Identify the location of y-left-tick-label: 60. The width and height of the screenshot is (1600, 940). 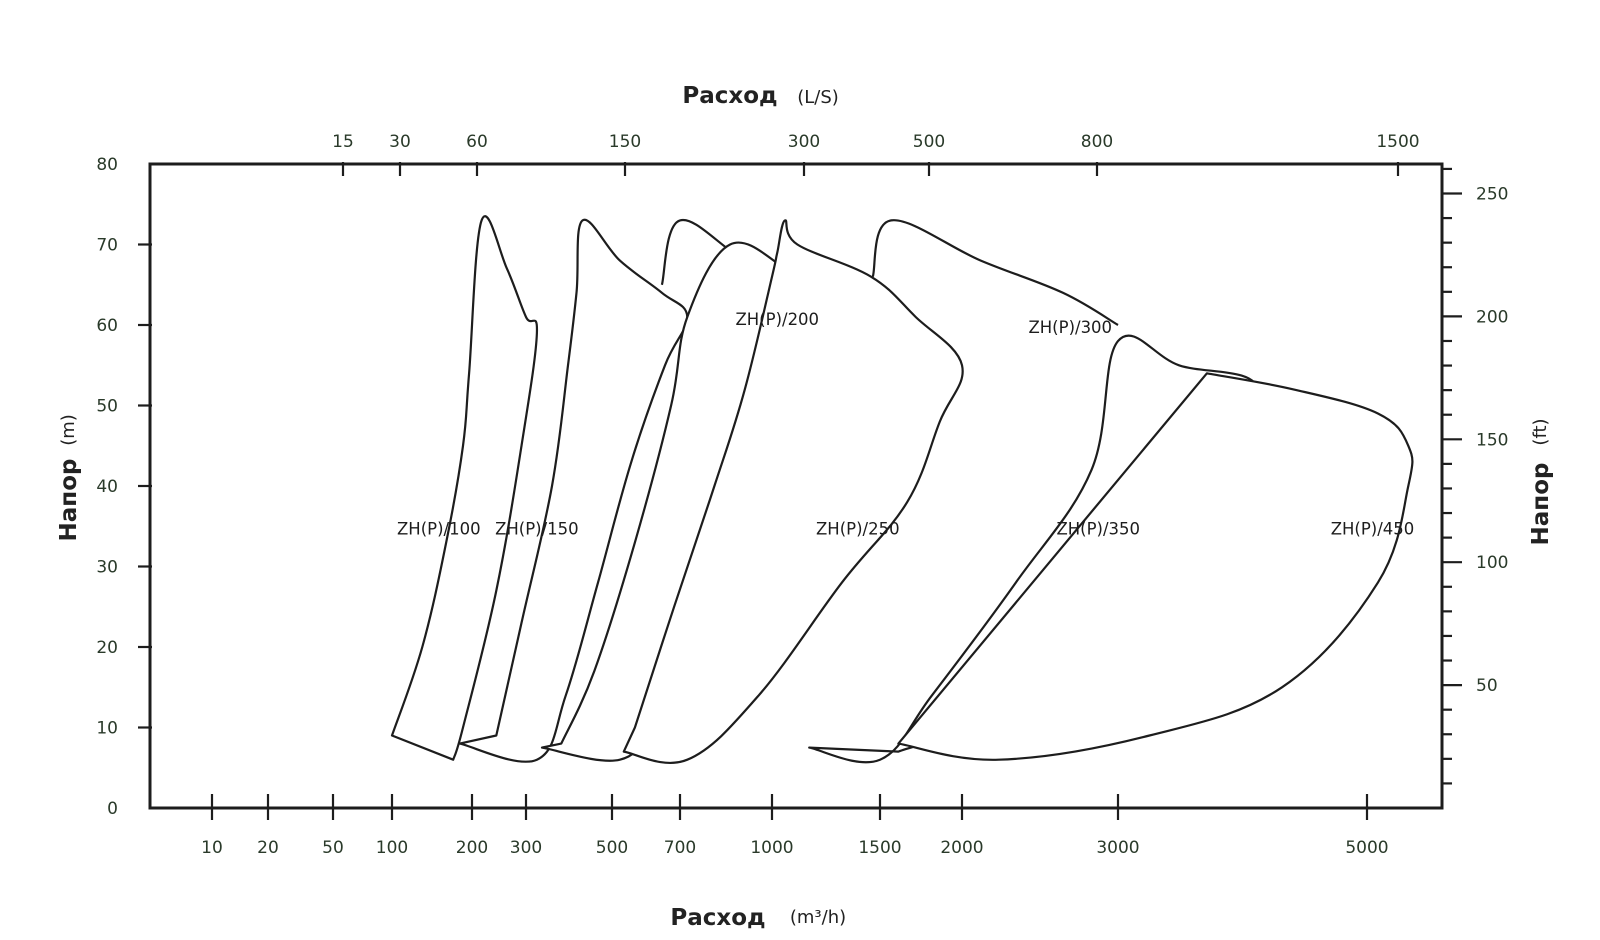
(107, 326).